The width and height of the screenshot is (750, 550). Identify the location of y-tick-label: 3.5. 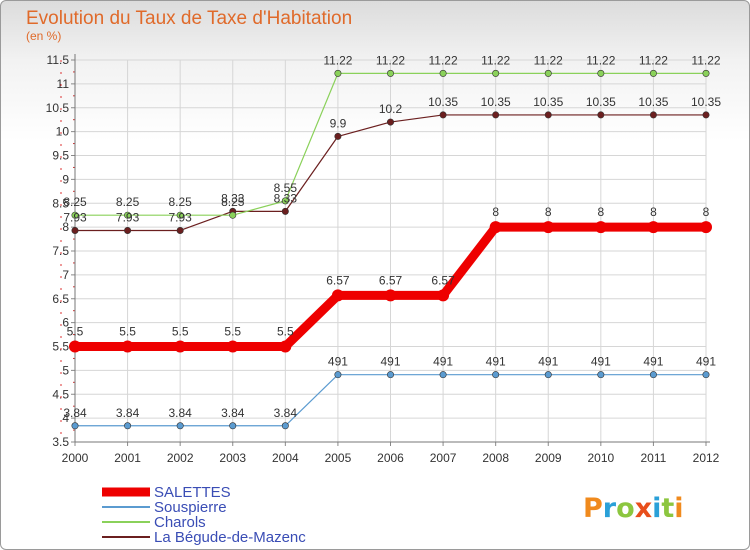
(60, 442).